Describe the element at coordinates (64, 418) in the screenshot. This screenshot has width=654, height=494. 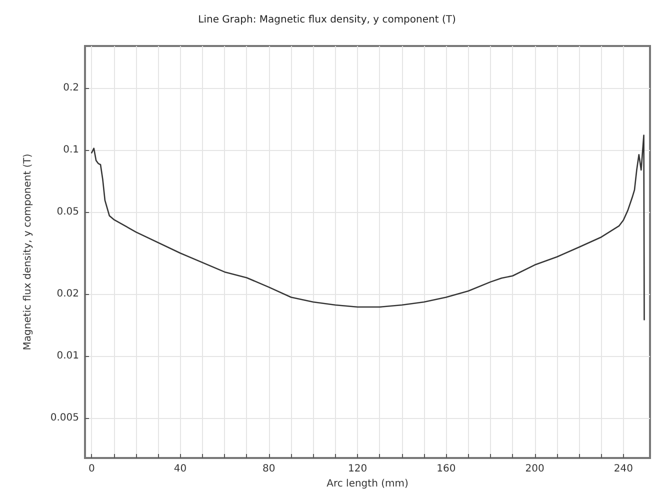
I see `y-tick-label: 0.005` at that location.